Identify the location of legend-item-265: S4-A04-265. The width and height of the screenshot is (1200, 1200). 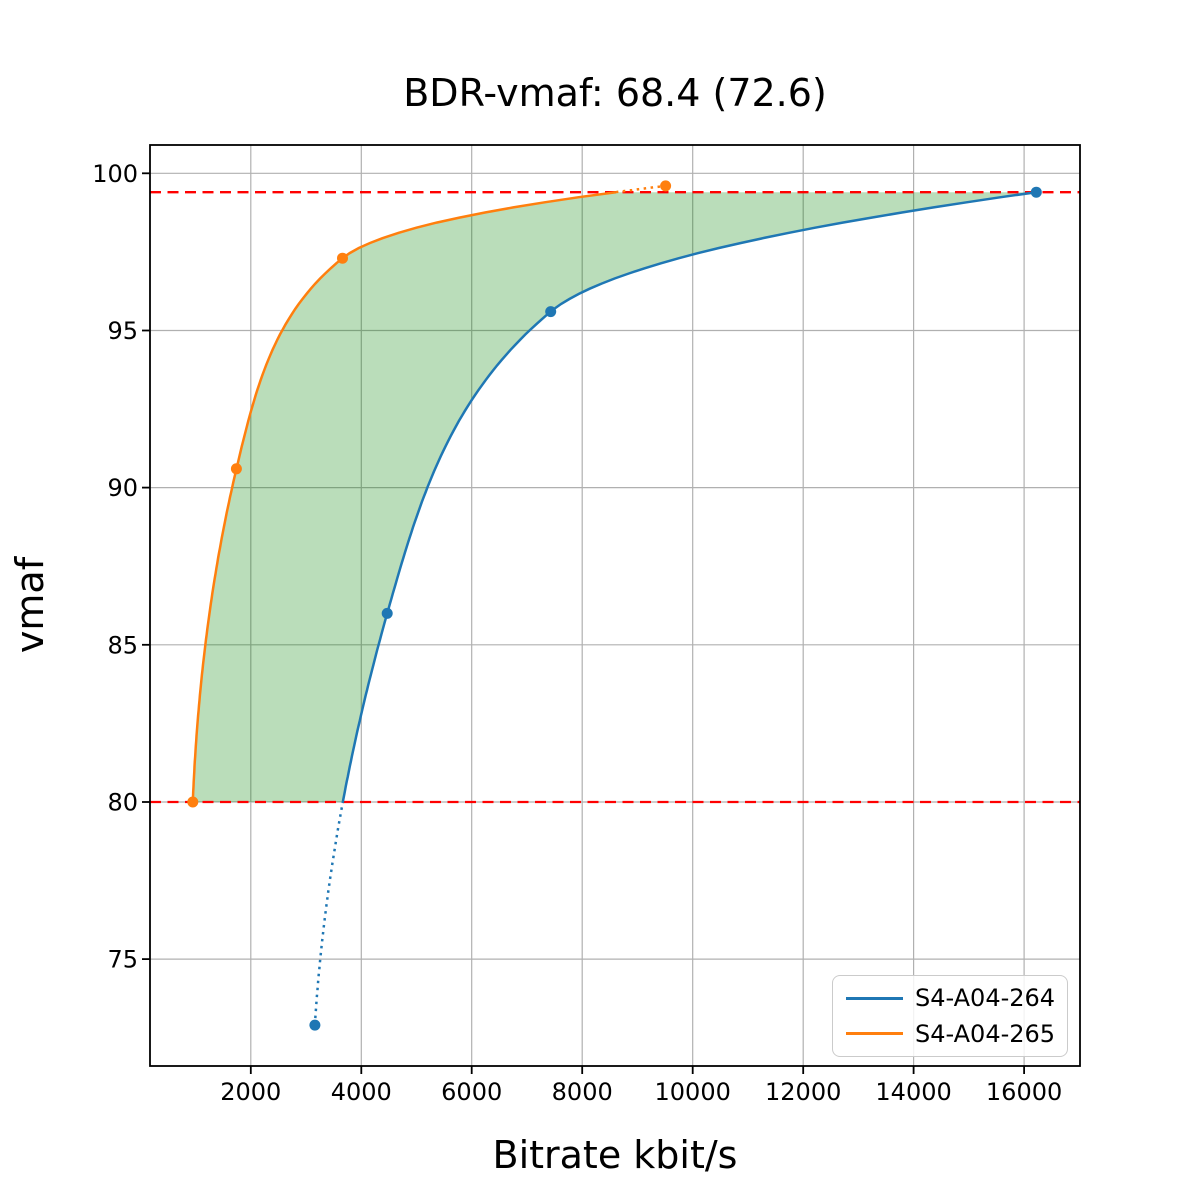
(956, 1033).